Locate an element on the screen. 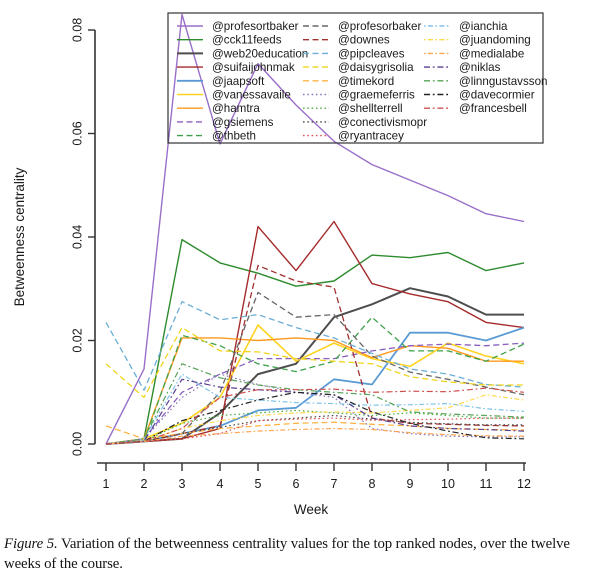 The height and width of the screenshot is (580, 600). series-line-ianchia is located at coordinates (315, 409).